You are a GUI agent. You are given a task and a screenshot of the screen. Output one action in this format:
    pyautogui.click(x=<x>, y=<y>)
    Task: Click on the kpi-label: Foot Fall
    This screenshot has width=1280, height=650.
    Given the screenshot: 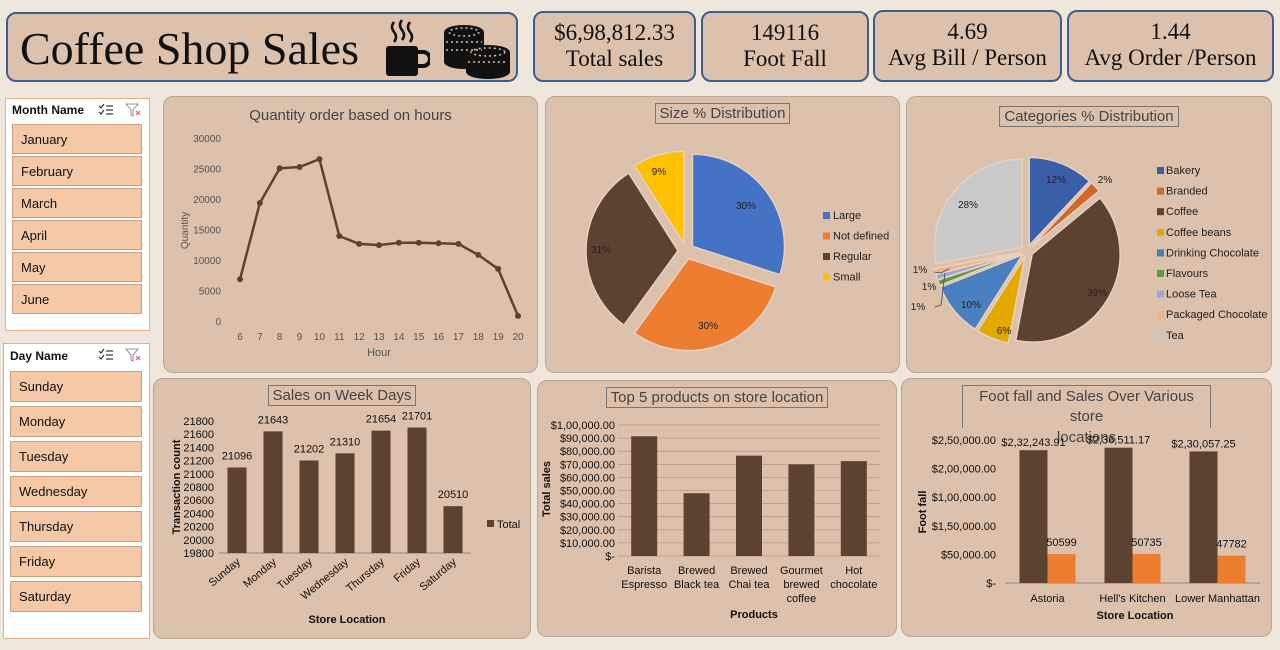 What is the action you would take?
    pyautogui.click(x=785, y=58)
    